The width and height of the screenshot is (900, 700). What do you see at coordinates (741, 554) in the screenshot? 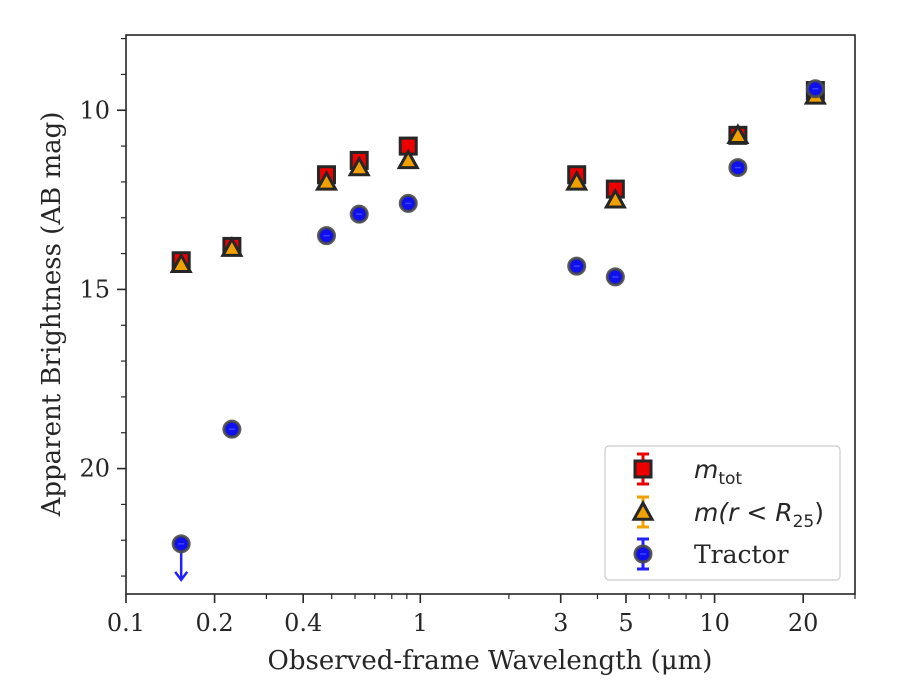
I see `legend-label: Tractor` at bounding box center [741, 554].